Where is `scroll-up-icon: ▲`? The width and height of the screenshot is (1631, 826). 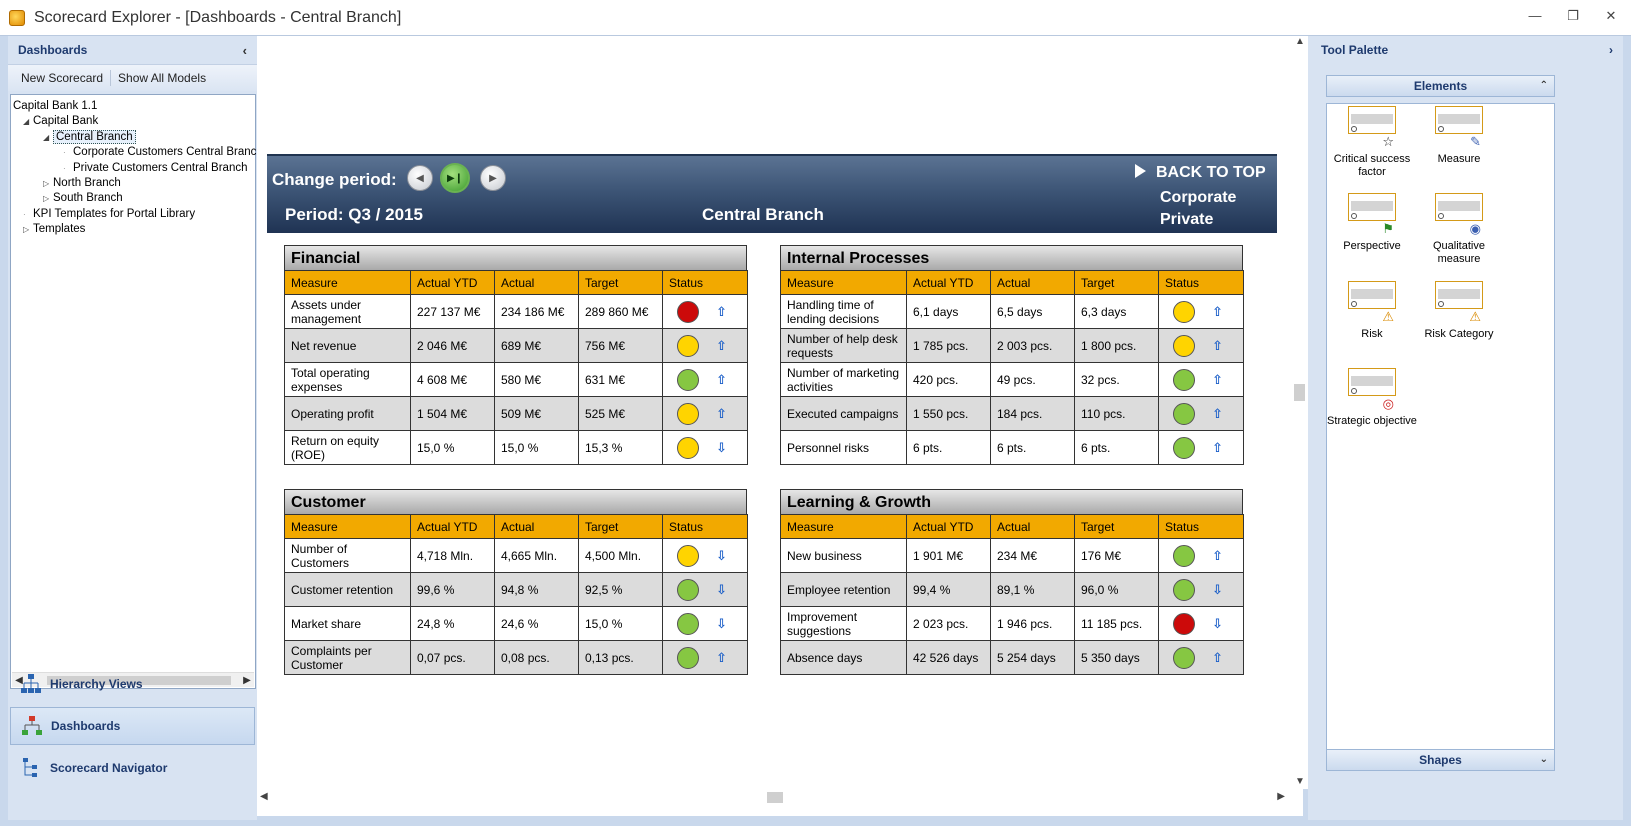 scroll-up-icon: ▲ is located at coordinates (1300, 41).